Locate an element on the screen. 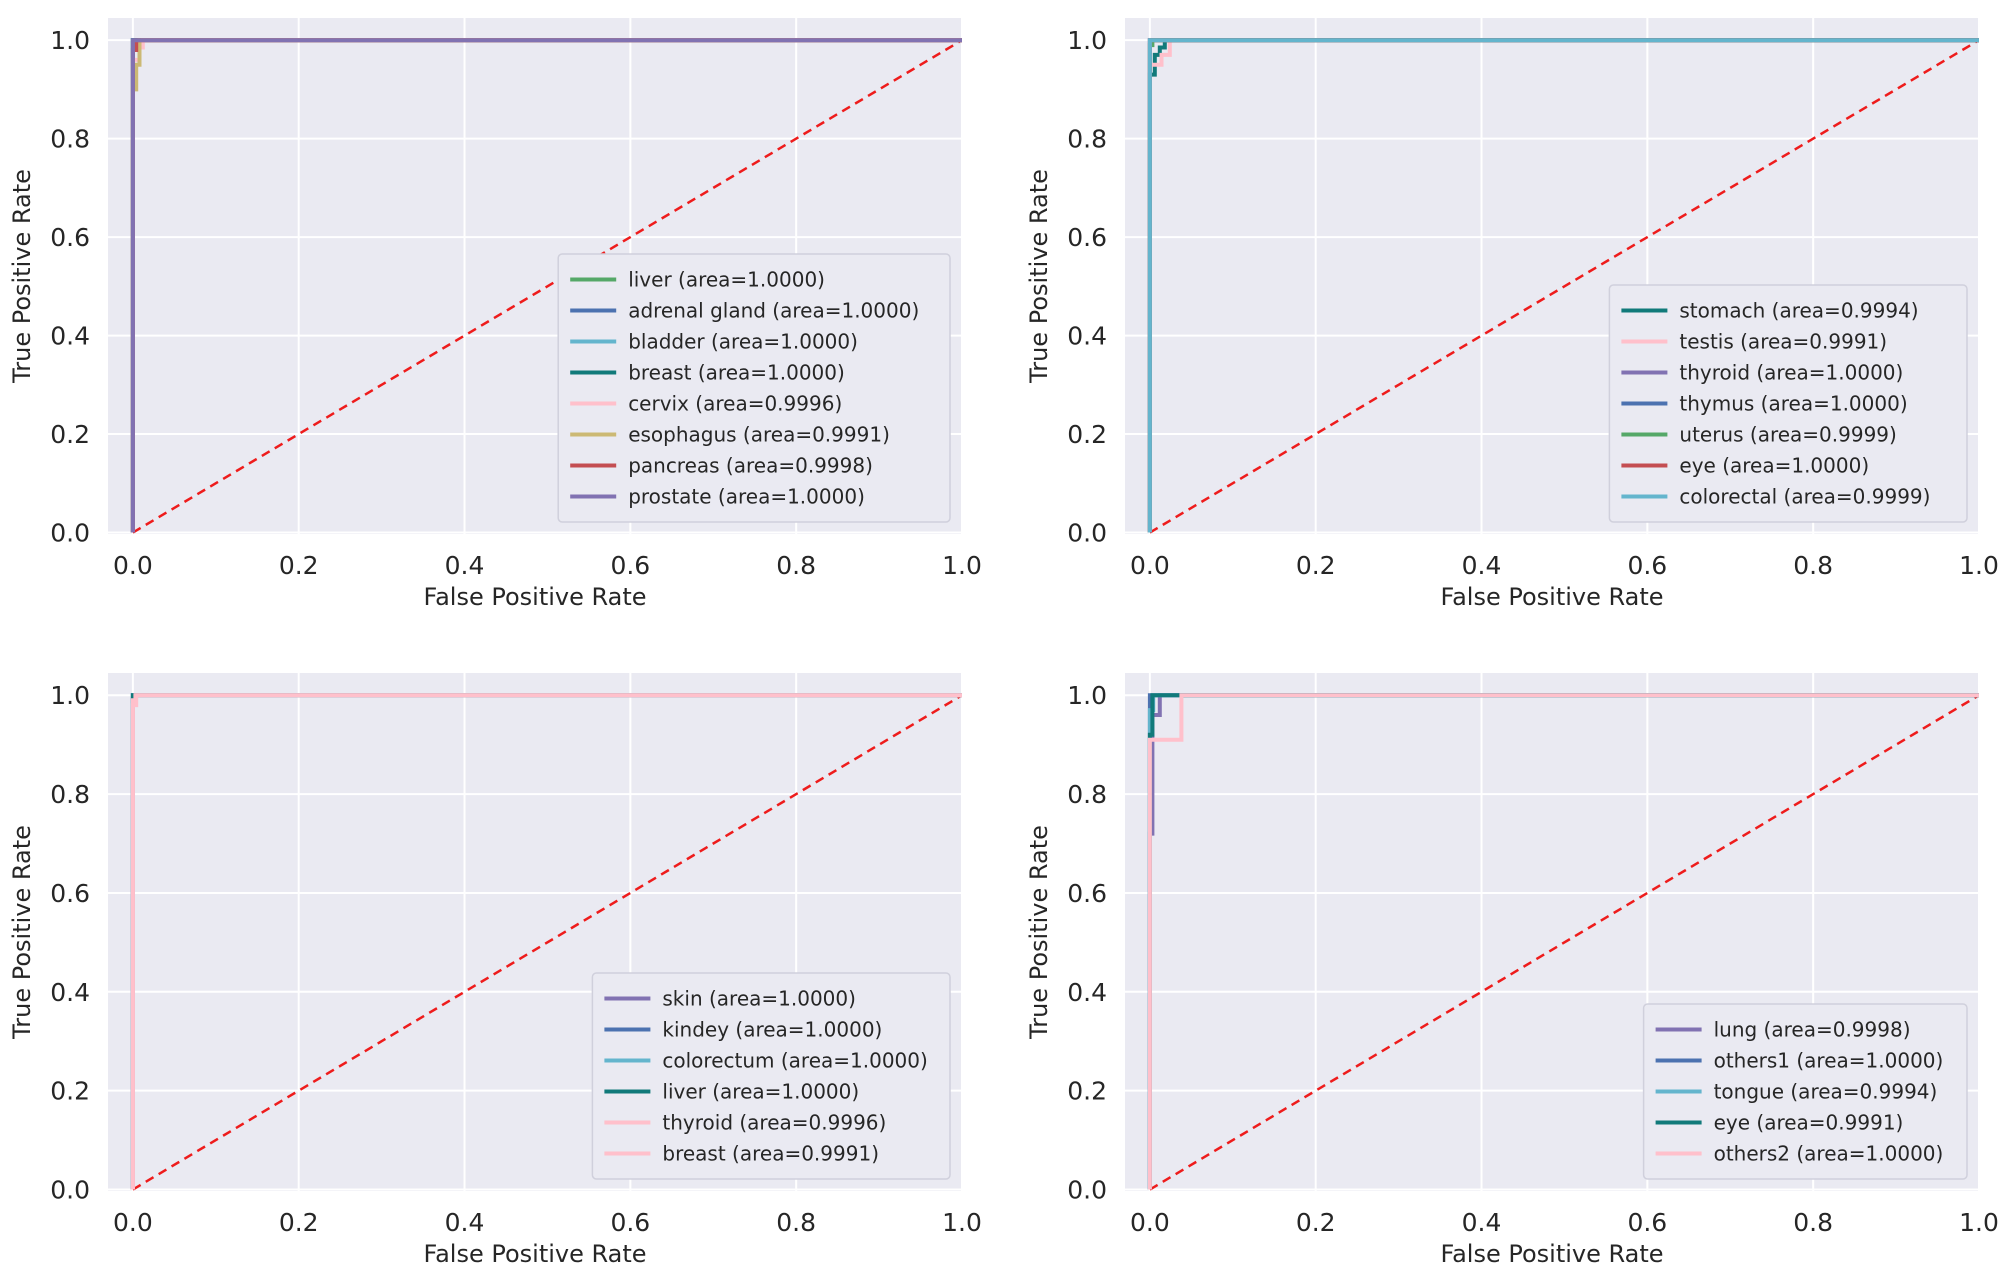  legend-label: others2 (area=1.0000) is located at coordinates (1829, 1154).